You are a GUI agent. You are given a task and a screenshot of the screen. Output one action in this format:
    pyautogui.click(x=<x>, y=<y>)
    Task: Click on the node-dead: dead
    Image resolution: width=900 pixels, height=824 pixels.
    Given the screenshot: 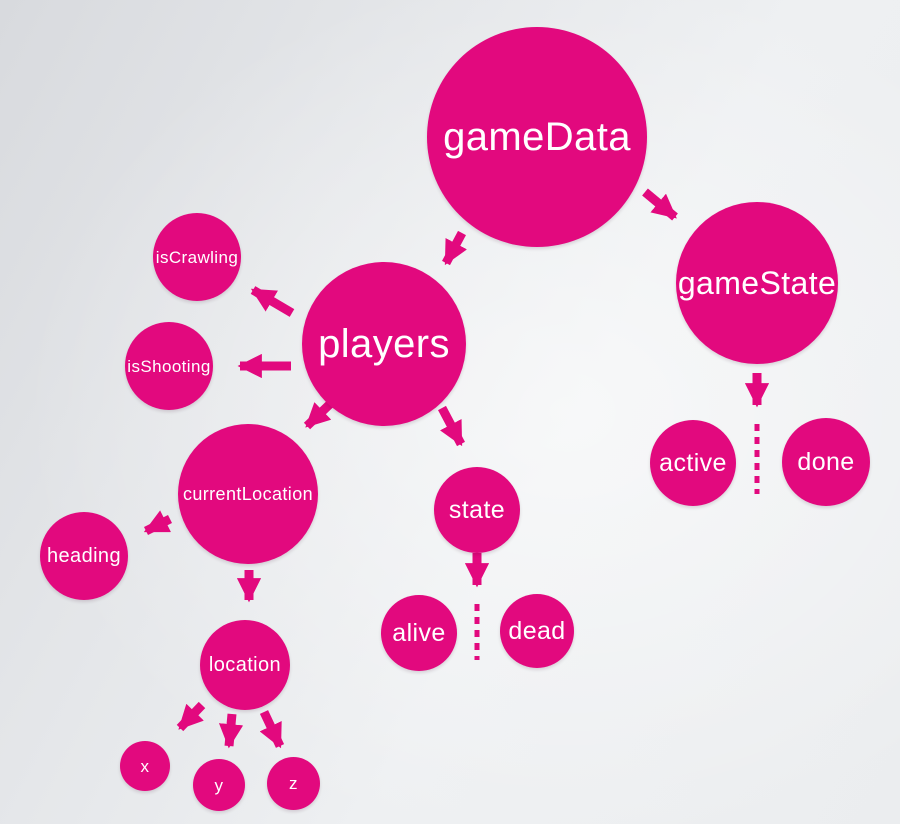 What is the action you would take?
    pyautogui.click(x=537, y=631)
    